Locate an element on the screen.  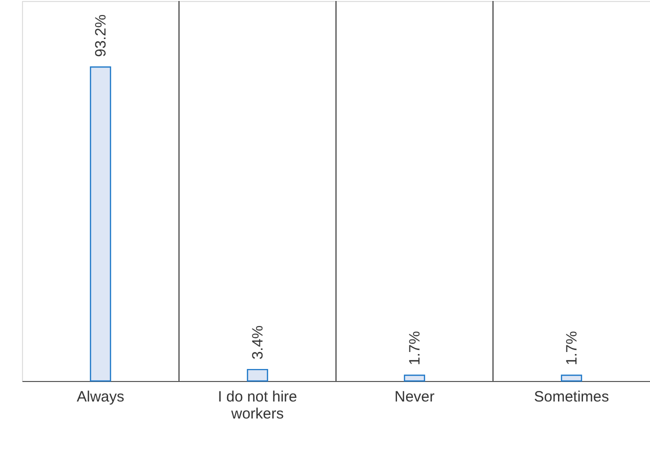
data-label: 3.4% is located at coordinates (258, 342).